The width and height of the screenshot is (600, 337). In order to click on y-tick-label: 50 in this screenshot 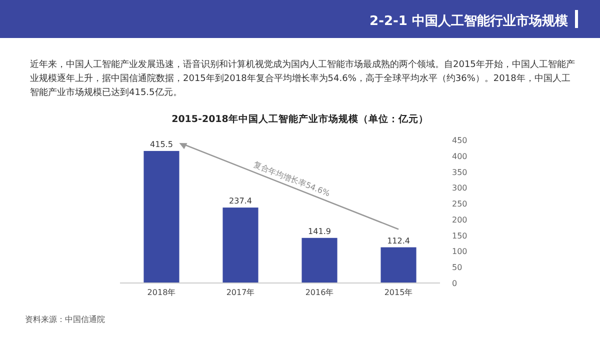, I will do `click(457, 267)`.